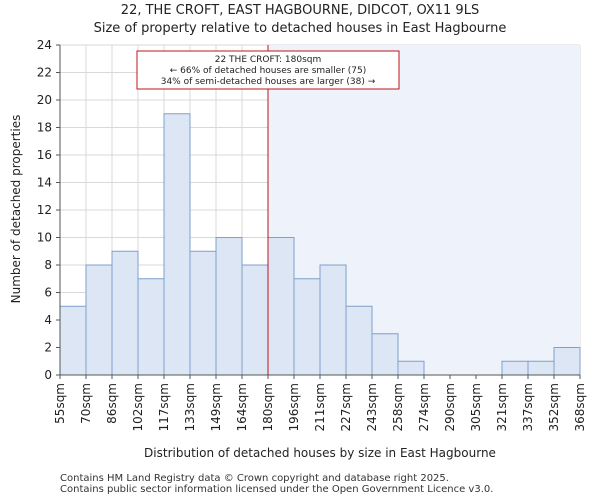 The image size is (600, 500). I want to click on y-tick-label: 8, so click(48, 265).